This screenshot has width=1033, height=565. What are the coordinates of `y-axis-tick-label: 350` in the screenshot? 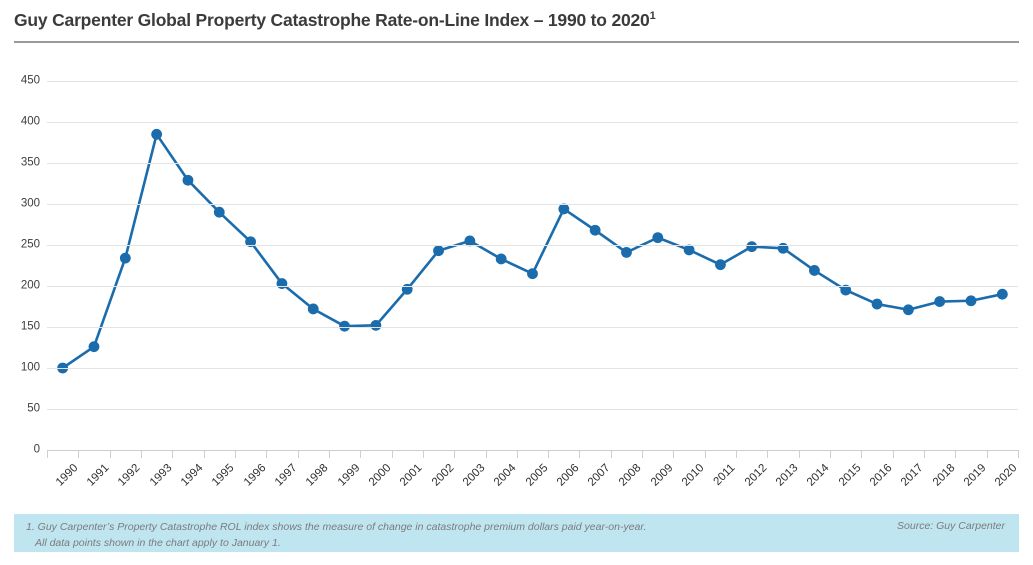 It's located at (30, 162).